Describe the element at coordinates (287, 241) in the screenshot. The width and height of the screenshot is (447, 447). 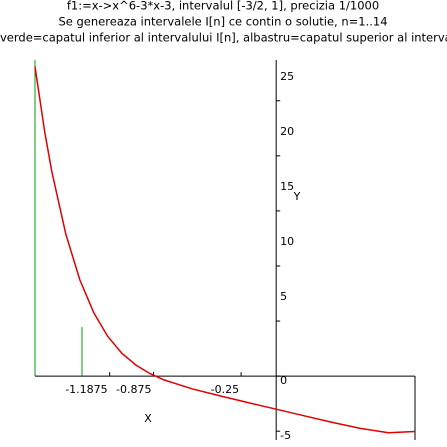
I see `y-tick-label: 10` at that location.